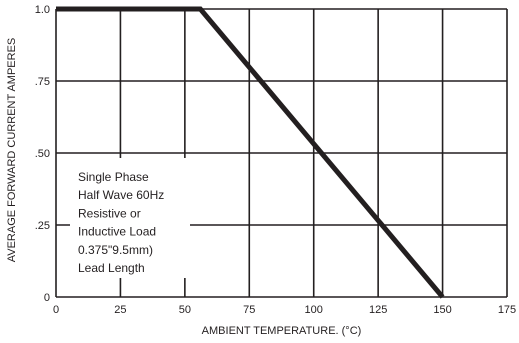 The image size is (519, 343). What do you see at coordinates (12, 150) in the screenshot?
I see `y-axis-label: AVERAGE FORWARD CURRENT AMPERES` at bounding box center [12, 150].